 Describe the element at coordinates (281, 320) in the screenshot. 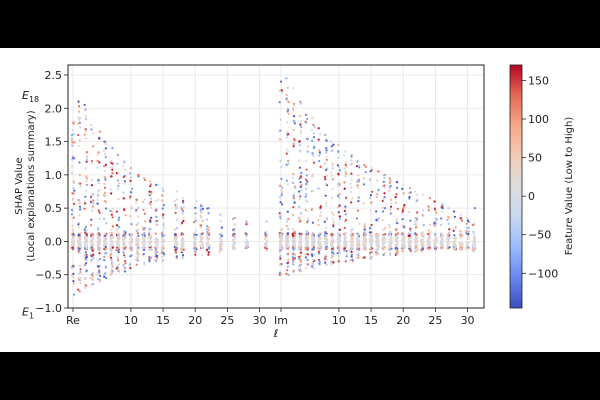

I see `x-tick-label: Im` at that location.